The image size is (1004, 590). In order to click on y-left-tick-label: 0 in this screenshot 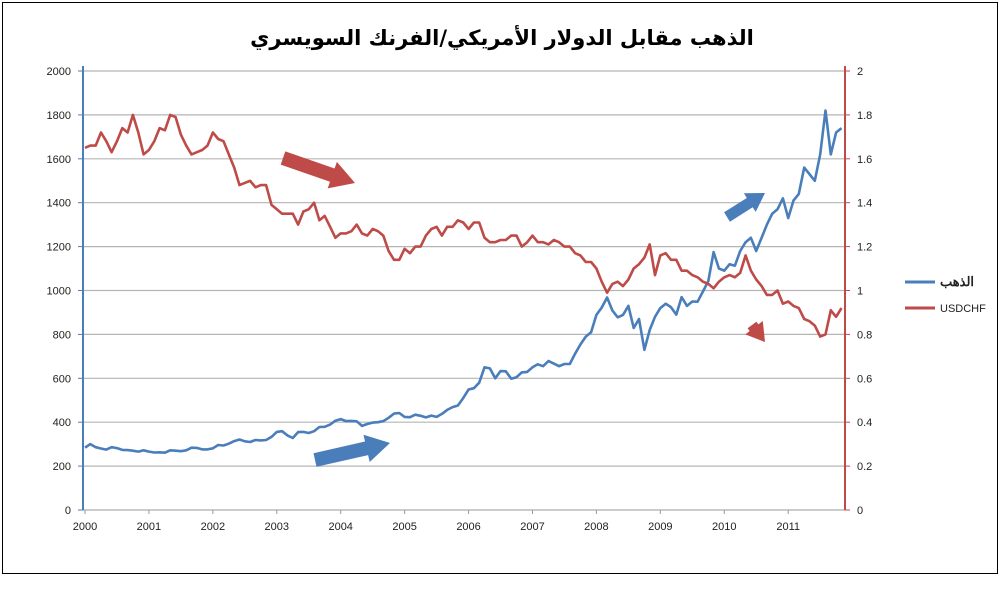, I will do `click(68, 511)`.